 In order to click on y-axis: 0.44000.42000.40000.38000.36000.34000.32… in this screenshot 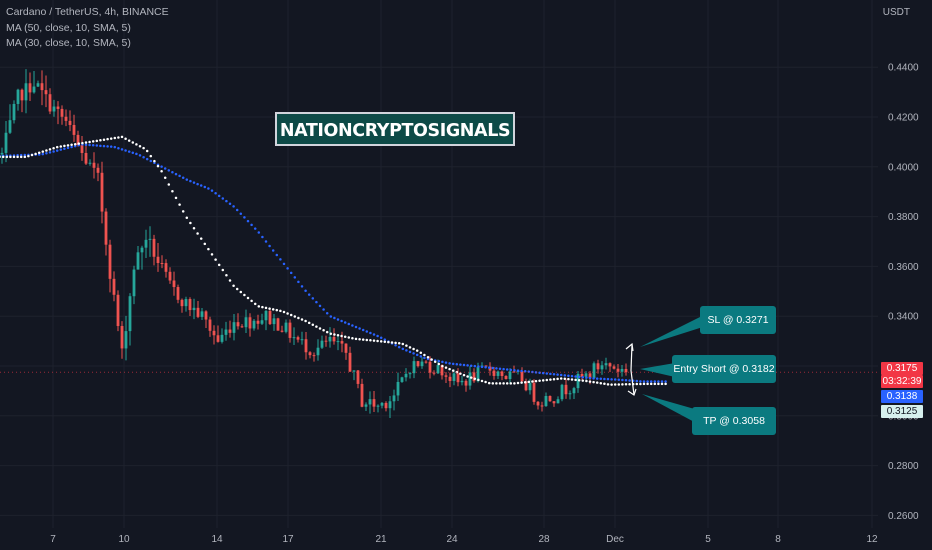, I will do `click(903, 292)`.